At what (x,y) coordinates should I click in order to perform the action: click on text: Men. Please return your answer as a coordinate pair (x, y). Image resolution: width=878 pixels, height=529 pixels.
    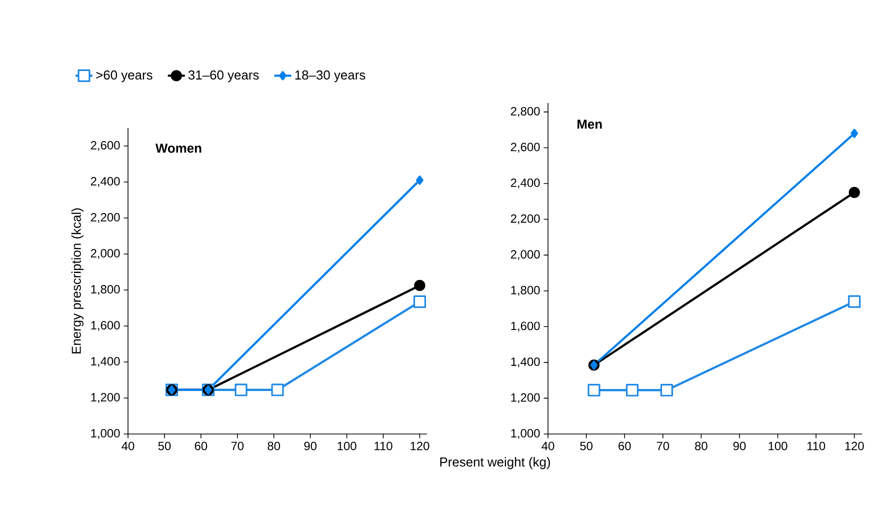
    Looking at the image, I should click on (590, 124).